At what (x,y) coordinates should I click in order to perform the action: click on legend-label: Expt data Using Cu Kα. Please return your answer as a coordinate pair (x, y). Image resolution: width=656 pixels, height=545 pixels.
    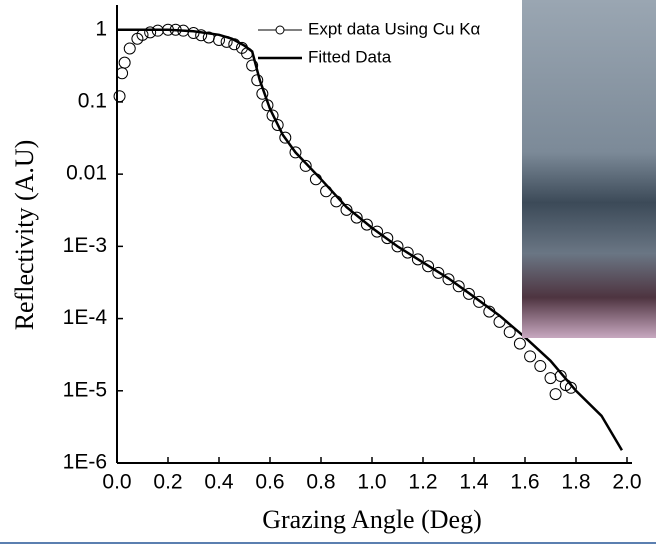
    Looking at the image, I should click on (394, 28).